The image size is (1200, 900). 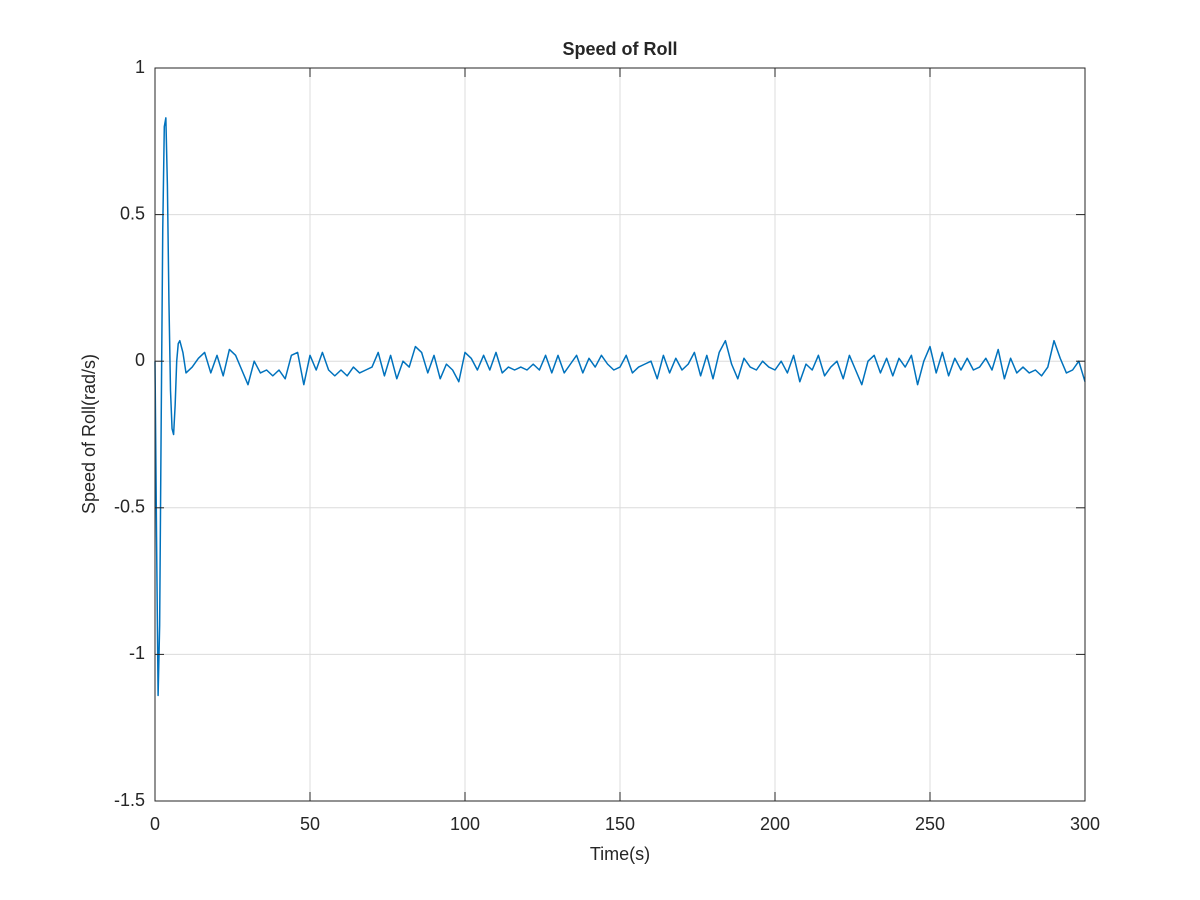 I want to click on y-axis-label: Speed of Roll(rad/s), so click(x=89, y=434).